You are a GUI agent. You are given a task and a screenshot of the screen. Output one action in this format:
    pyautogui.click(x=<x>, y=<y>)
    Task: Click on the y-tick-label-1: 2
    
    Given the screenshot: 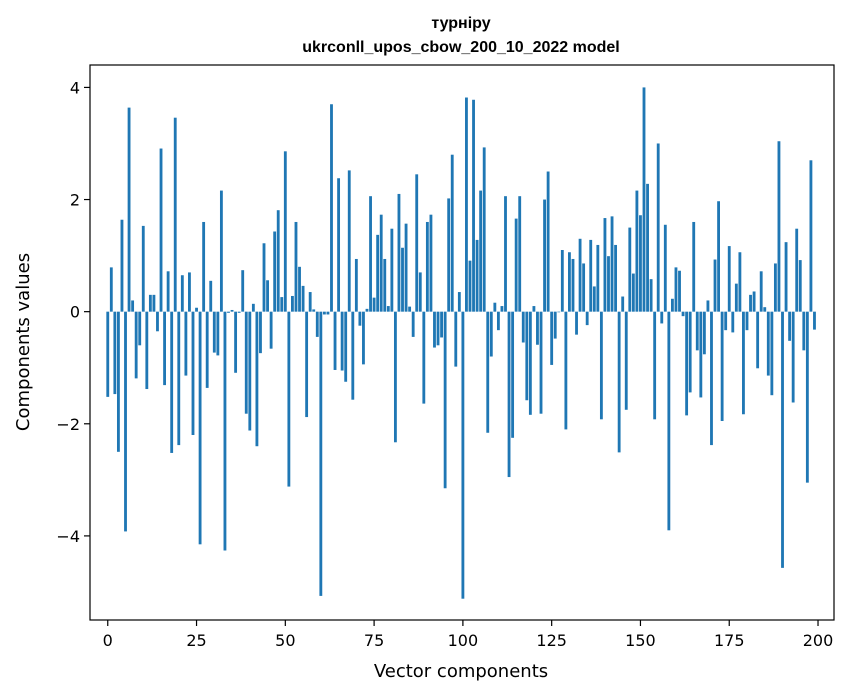 What is the action you would take?
    pyautogui.click(x=75, y=200)
    